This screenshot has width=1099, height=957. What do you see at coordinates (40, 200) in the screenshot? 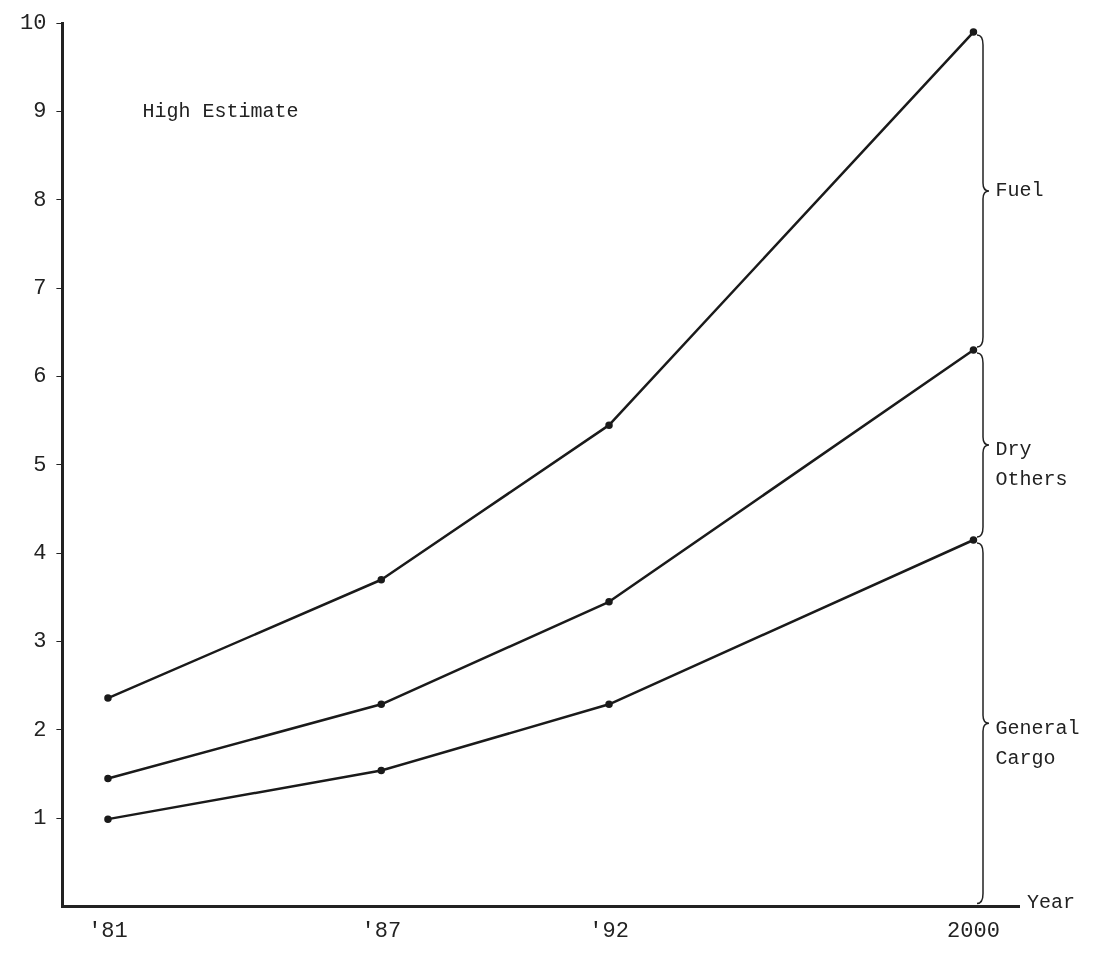
I see `y-tick-label: 8` at bounding box center [40, 200].